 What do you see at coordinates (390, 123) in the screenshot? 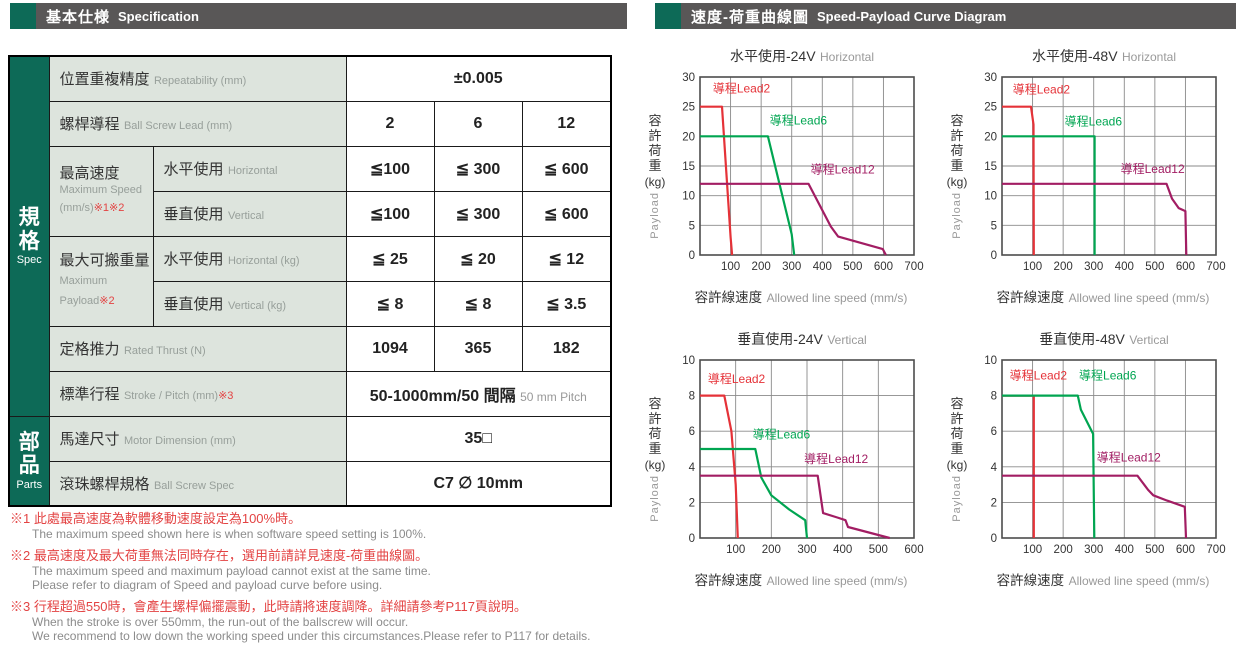
I see `value-lead-2: 2` at bounding box center [390, 123].